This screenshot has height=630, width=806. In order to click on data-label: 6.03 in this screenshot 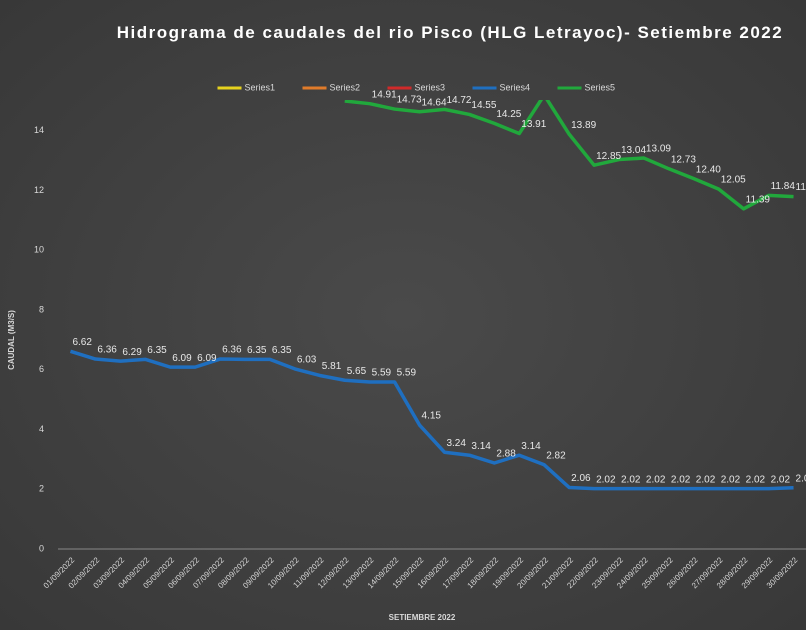, I will do `click(307, 360)`.